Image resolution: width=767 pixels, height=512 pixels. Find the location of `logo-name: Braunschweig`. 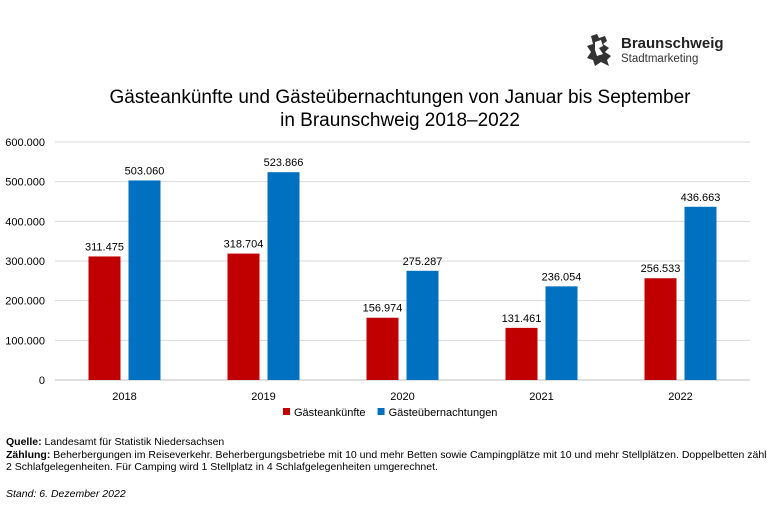

logo-name: Braunschweig is located at coordinates (672, 43).